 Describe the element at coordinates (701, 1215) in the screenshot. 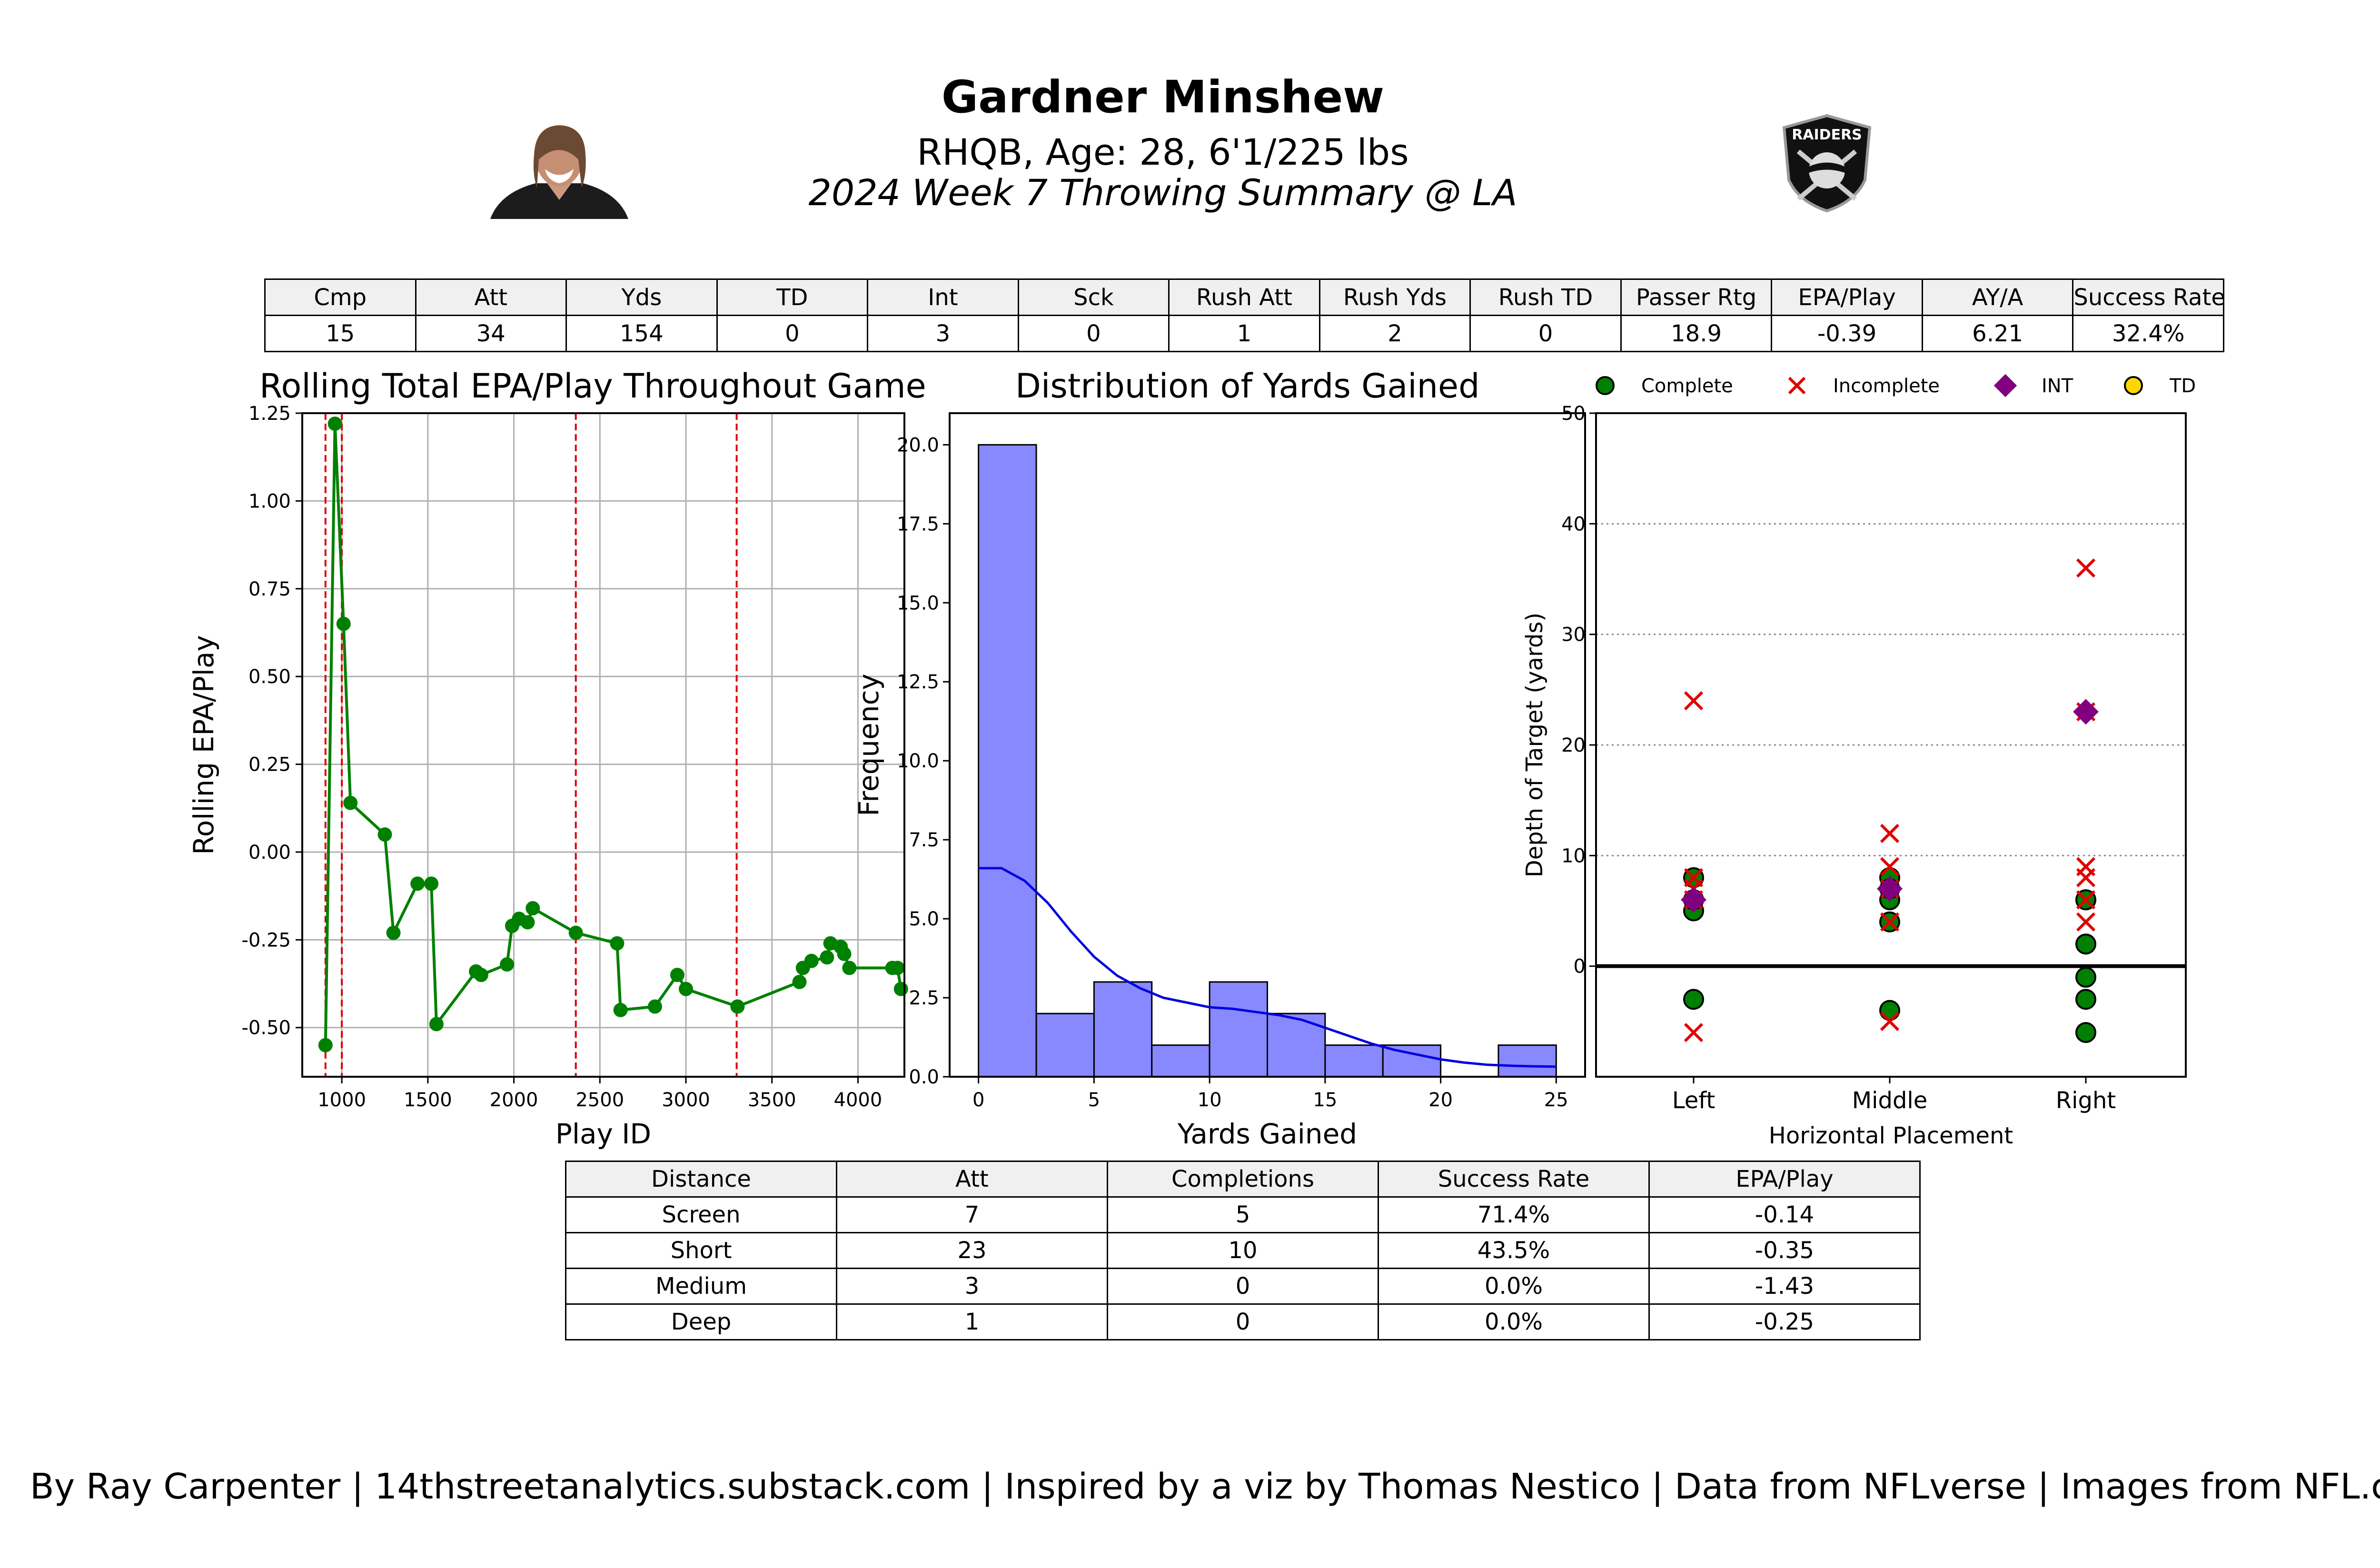

I see `distance-cell: Screen` at that location.